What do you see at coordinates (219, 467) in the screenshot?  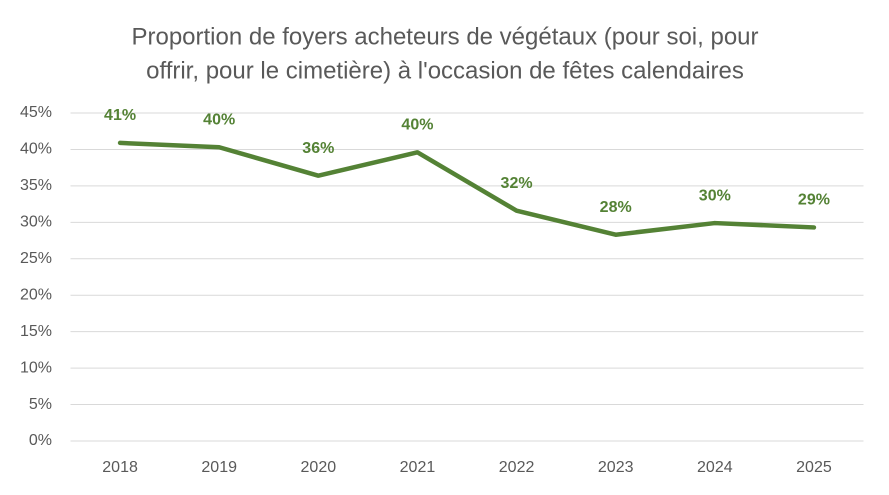 I see `x-tick-label: 2019` at bounding box center [219, 467].